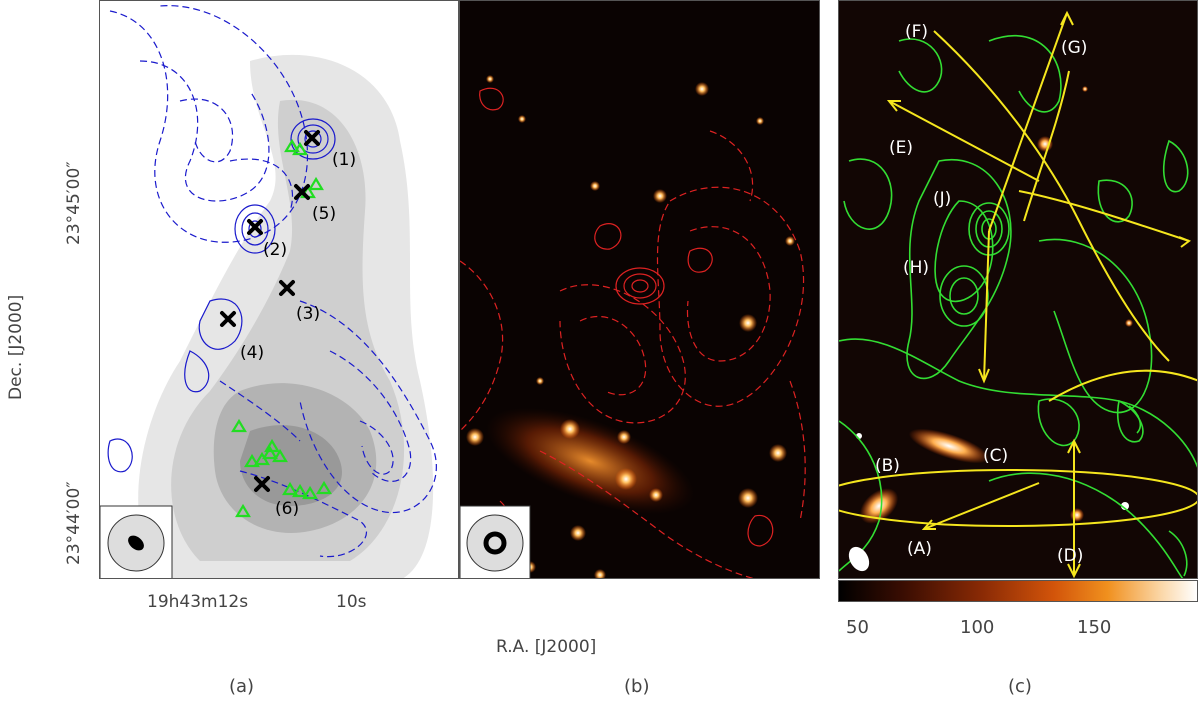 Image resolution: width=1200 pixels, height=703 pixels. Describe the element at coordinates (1070, 556) in the screenshot. I see `label-D: (D)` at that location.